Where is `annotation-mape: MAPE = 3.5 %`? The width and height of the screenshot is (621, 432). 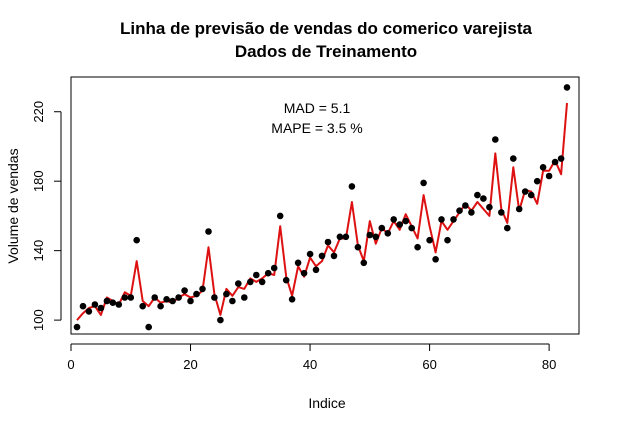 annotation-mape: MAPE = 3.5 % is located at coordinates (316, 128).